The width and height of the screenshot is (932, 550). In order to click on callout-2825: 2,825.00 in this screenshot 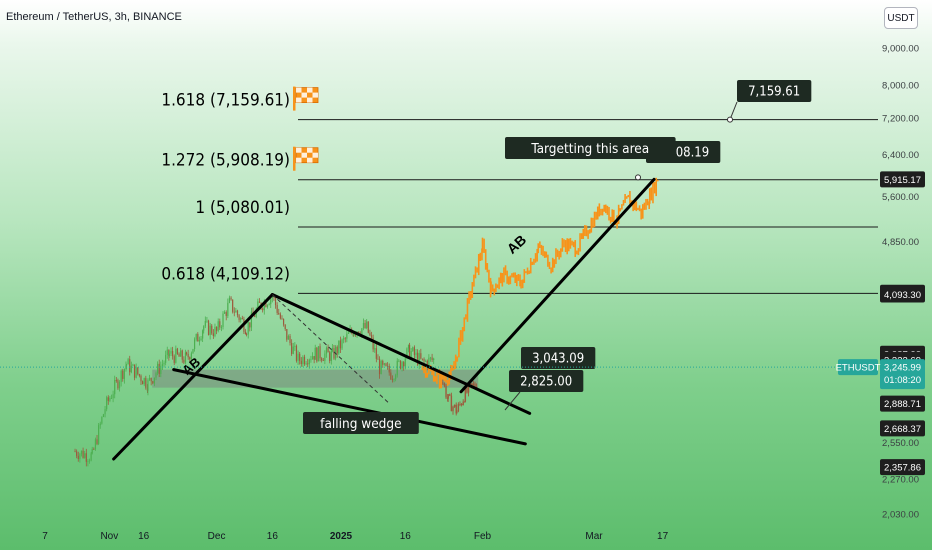, I will do `click(546, 381)`.